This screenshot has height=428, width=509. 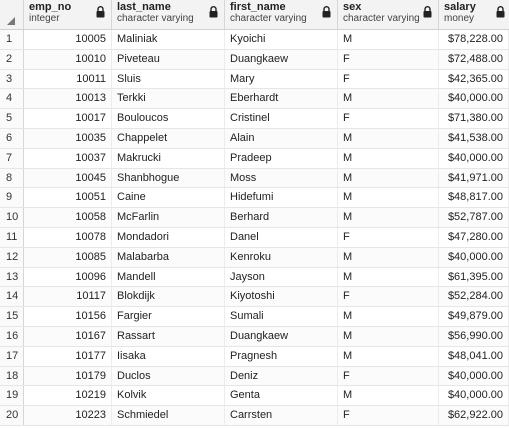 What do you see at coordinates (281, 158) in the screenshot?
I see `cell-first-name: Pradeep` at bounding box center [281, 158].